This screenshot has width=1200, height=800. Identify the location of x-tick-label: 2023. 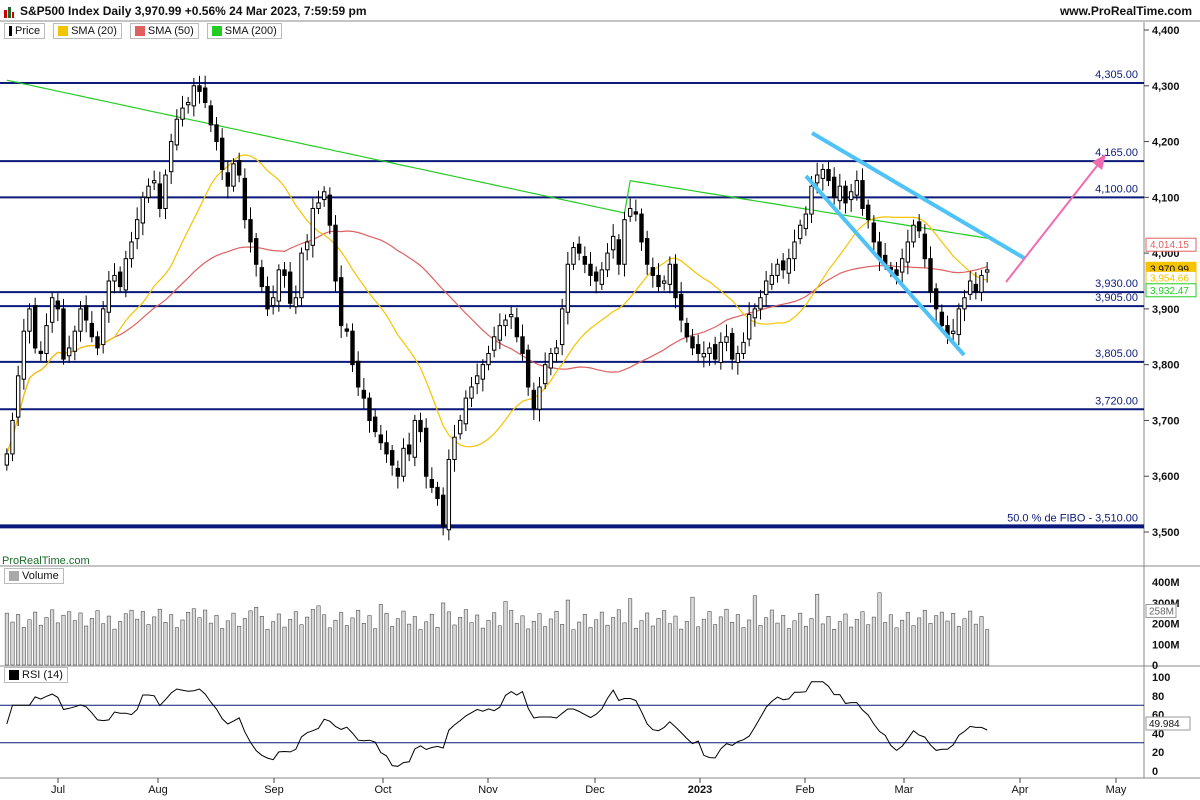
(700, 790).